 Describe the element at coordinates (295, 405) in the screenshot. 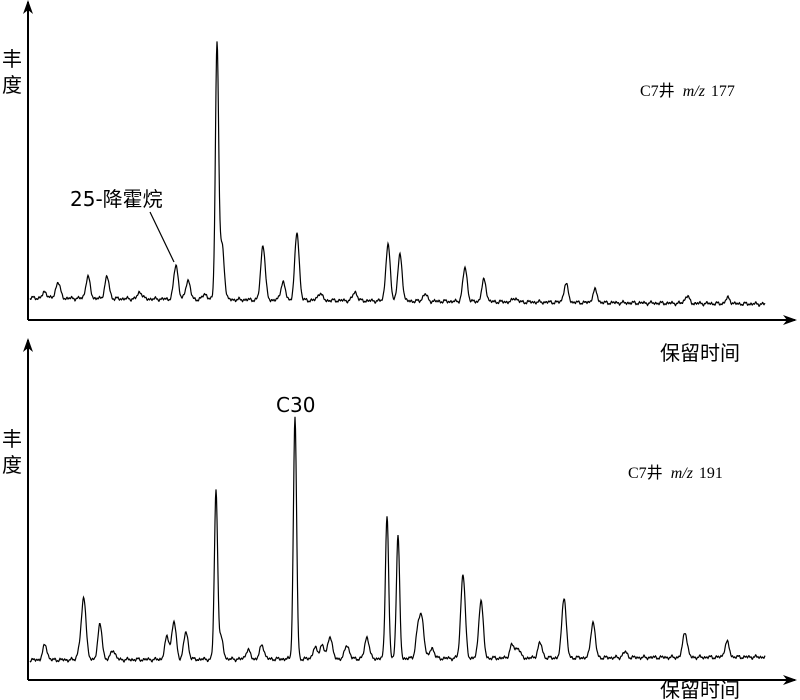

I see `peak-annotation: C30` at that location.